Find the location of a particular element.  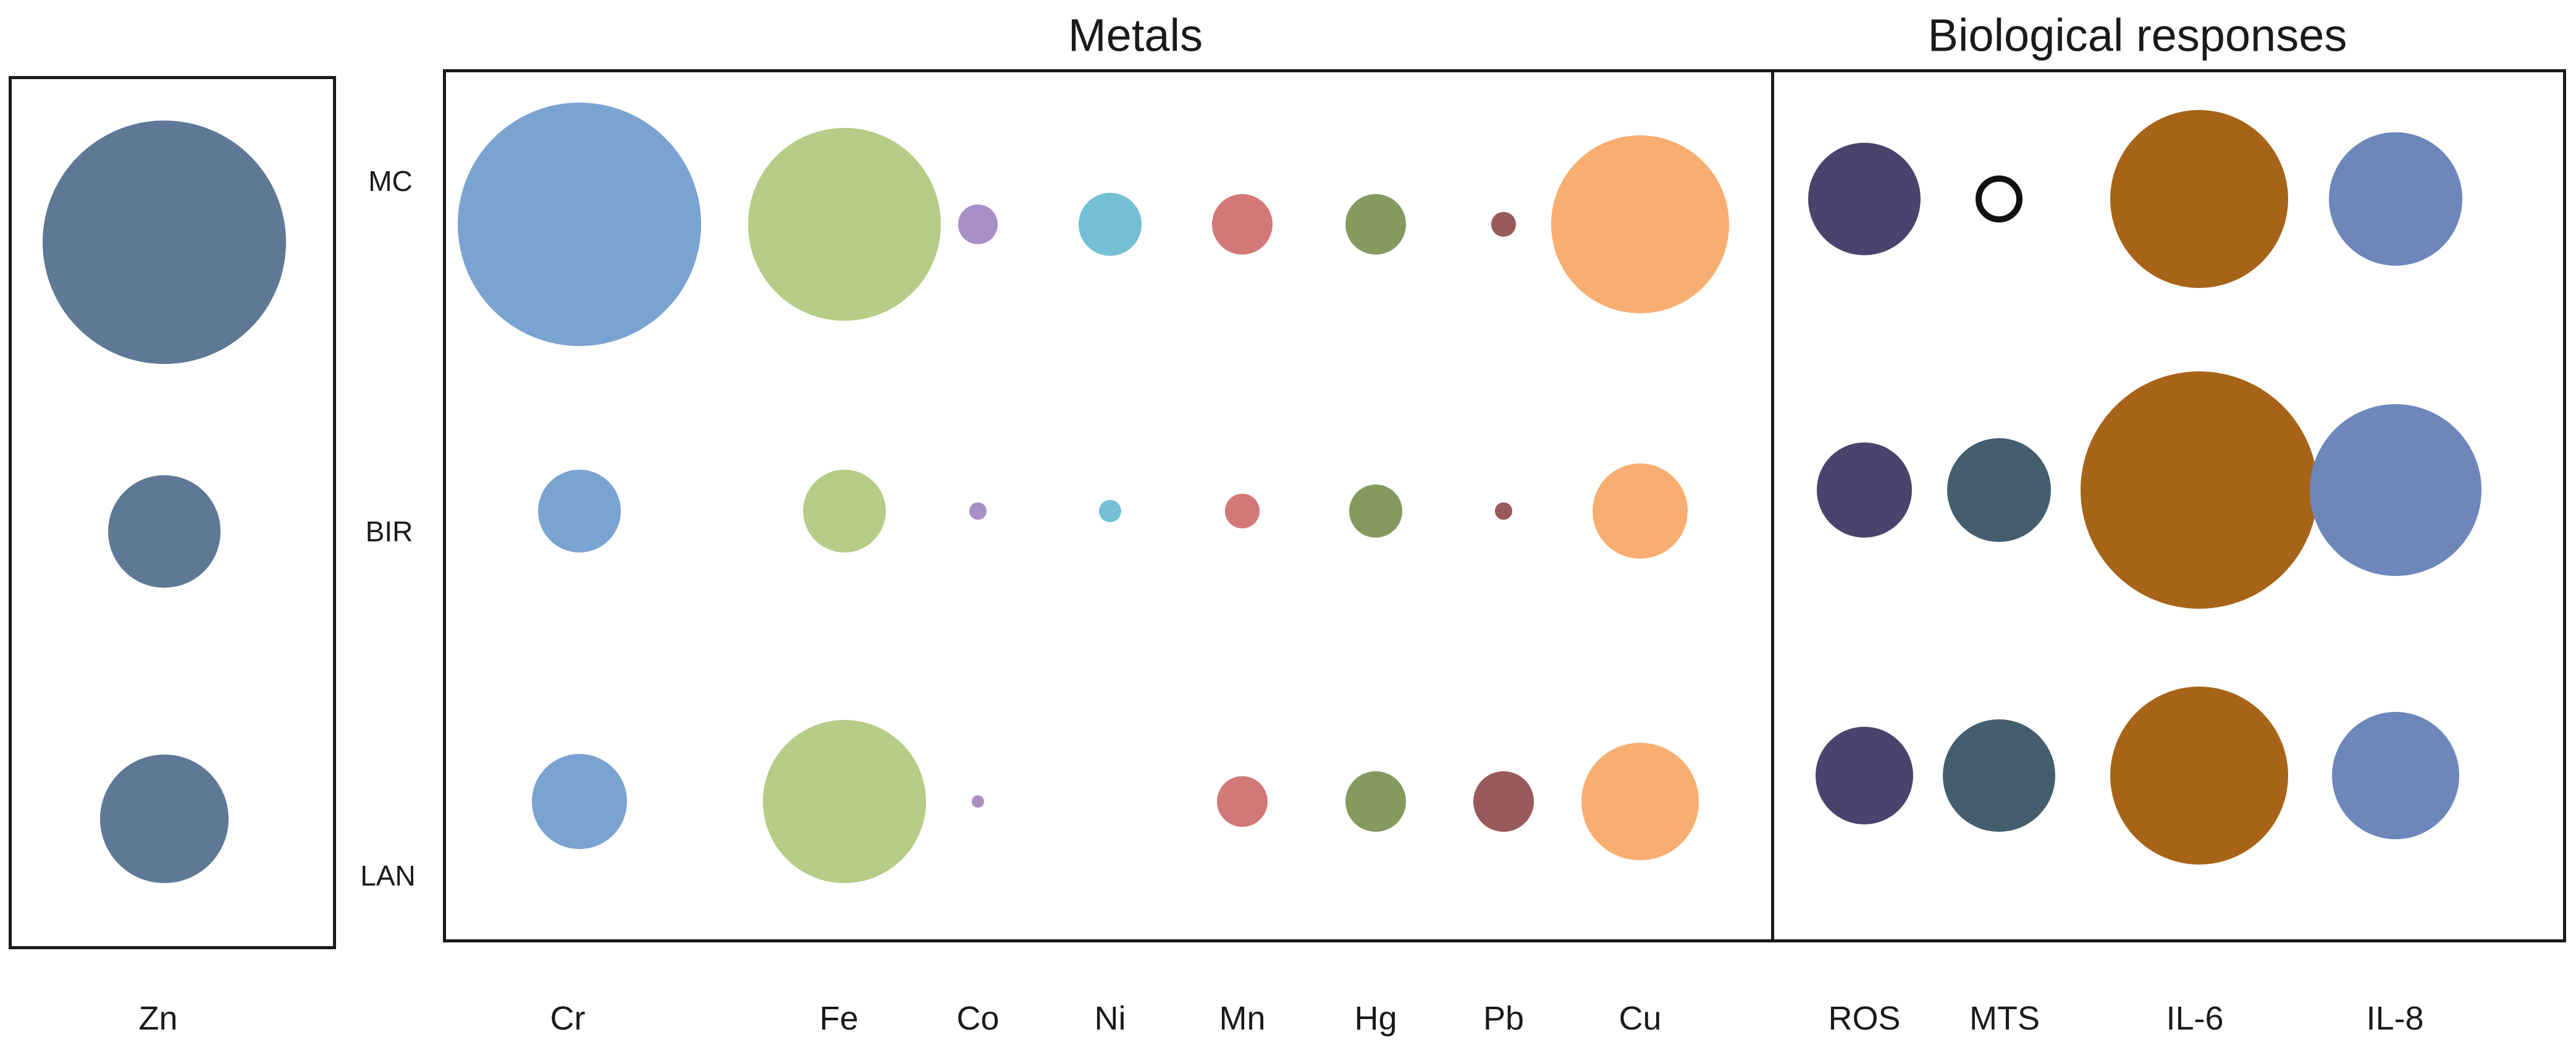

bubble-hg-lan is located at coordinates (1376, 801).